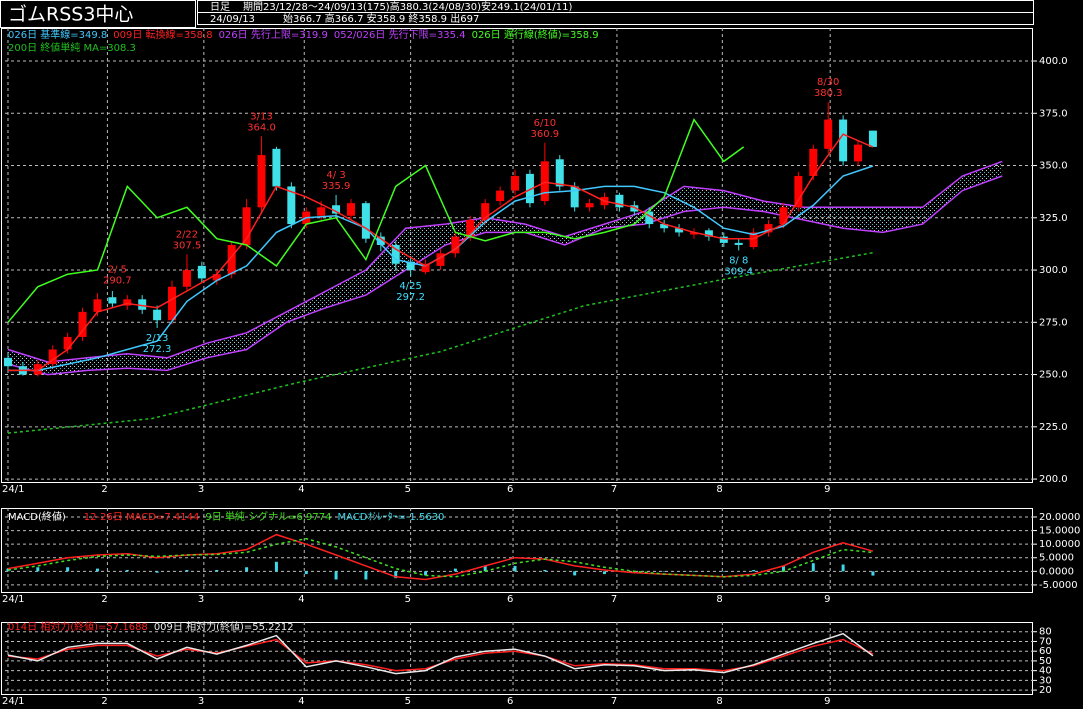 Image resolution: width=1083 pixels, height=709 pixels. Describe the element at coordinates (1056, 571) in the screenshot. I see `y-tick-label: 0.0000` at that location.